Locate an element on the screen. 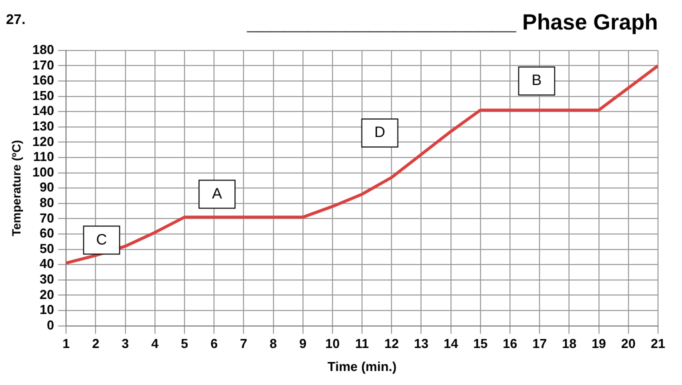  x-tick-label: 1 is located at coordinates (66, 344).